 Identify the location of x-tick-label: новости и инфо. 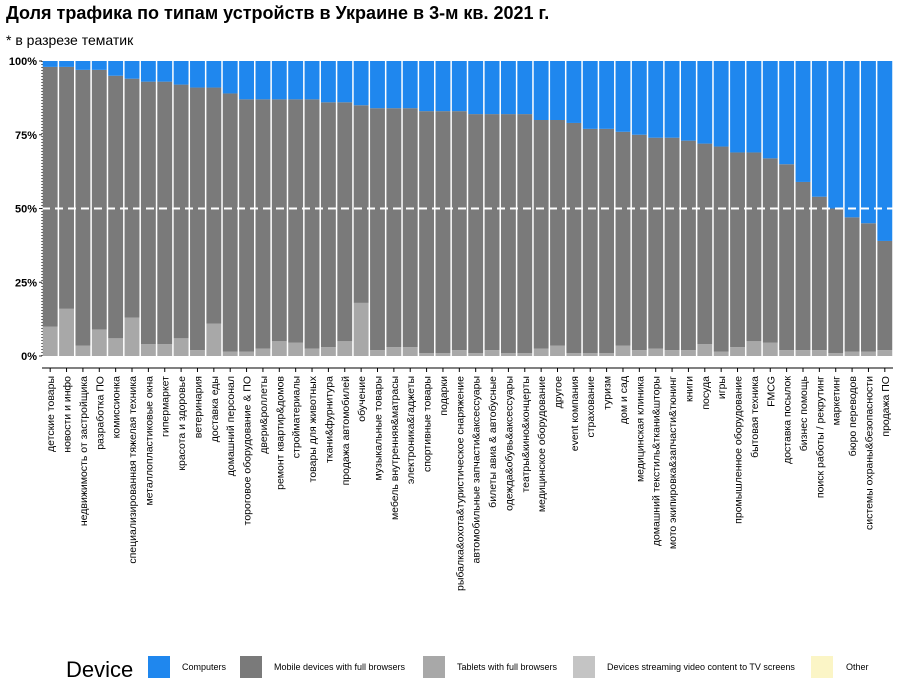
(68, 414).